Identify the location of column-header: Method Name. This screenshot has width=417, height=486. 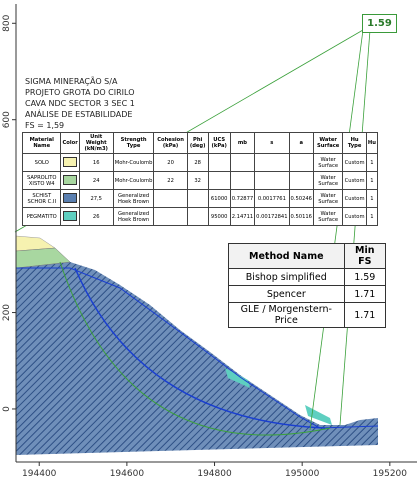
(286, 256).